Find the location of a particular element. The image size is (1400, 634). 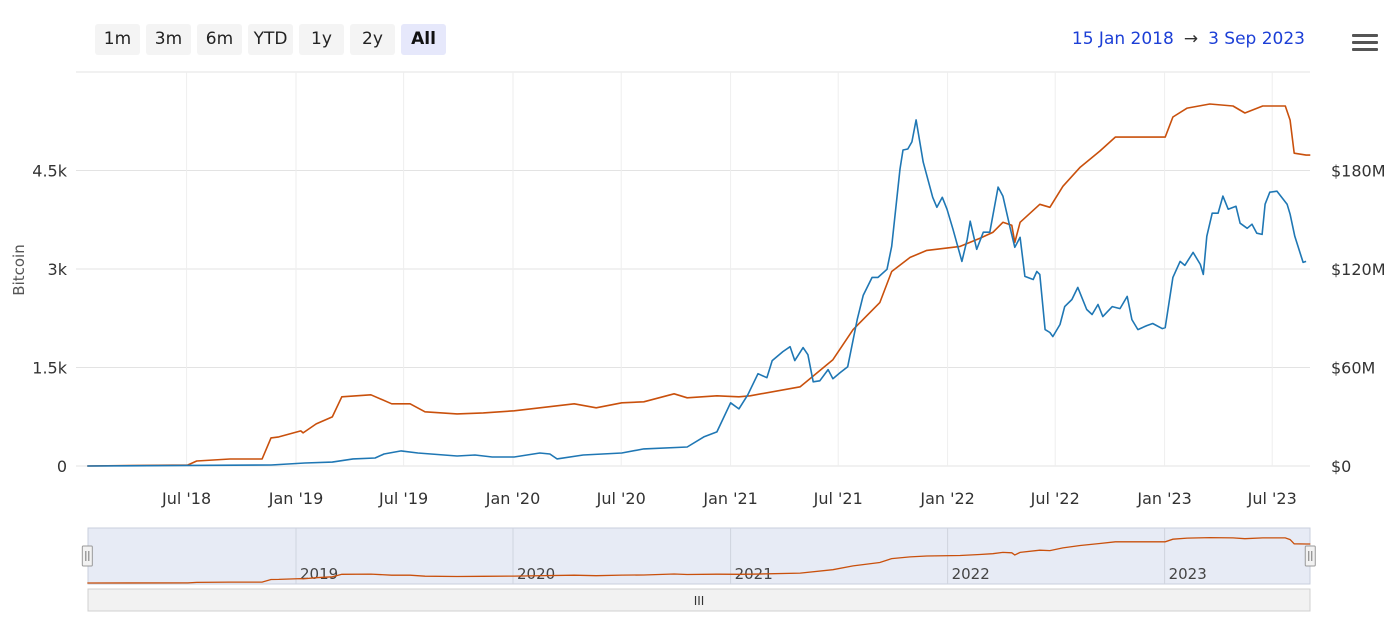

x-tick-label: Jul '23 is located at coordinates (1272, 498).